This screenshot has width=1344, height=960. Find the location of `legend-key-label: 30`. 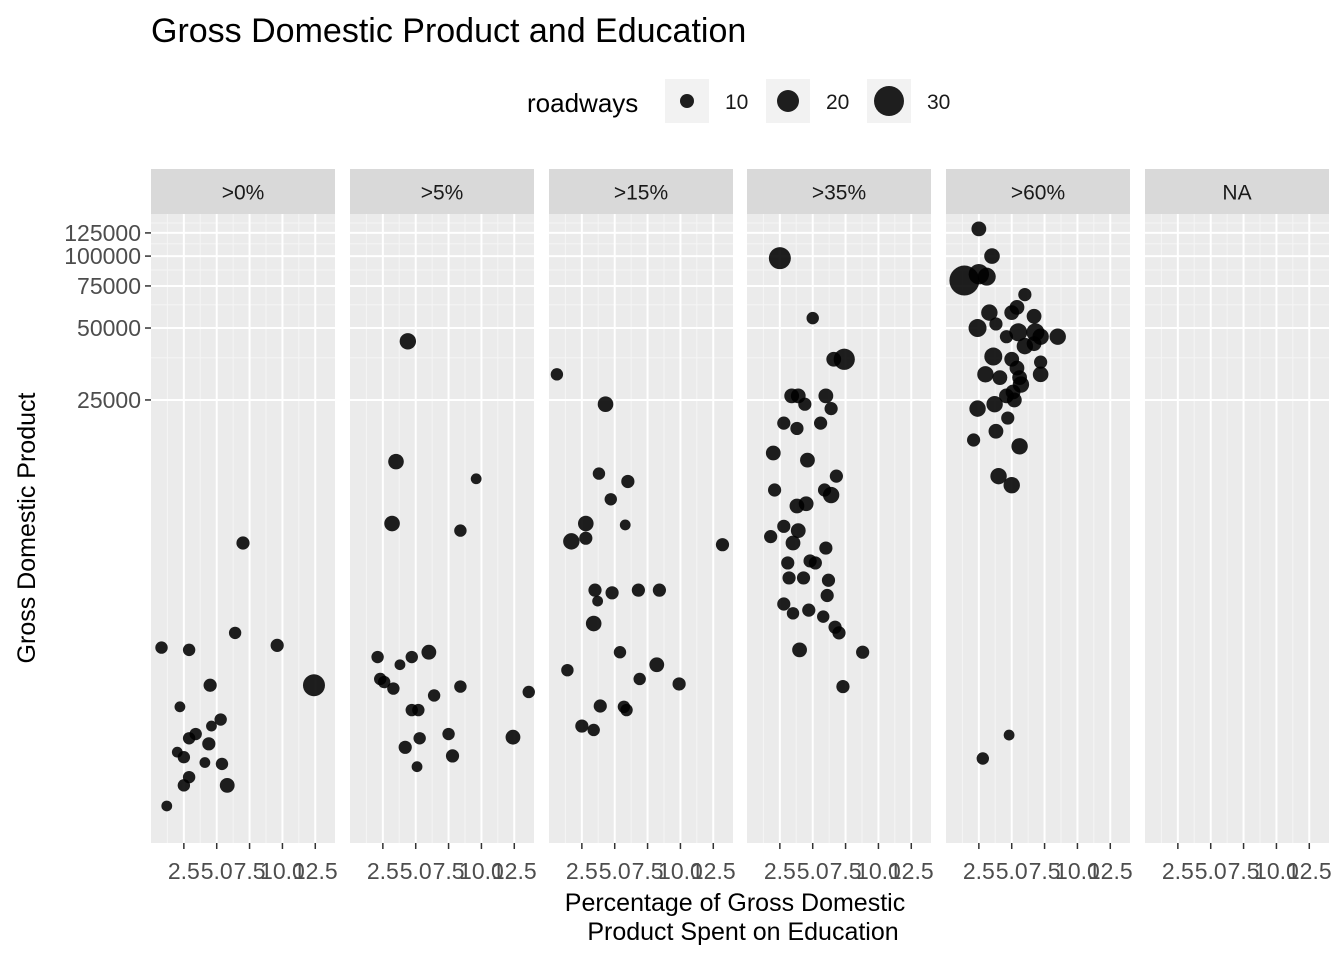

legend-key-label: 30 is located at coordinates (938, 102).